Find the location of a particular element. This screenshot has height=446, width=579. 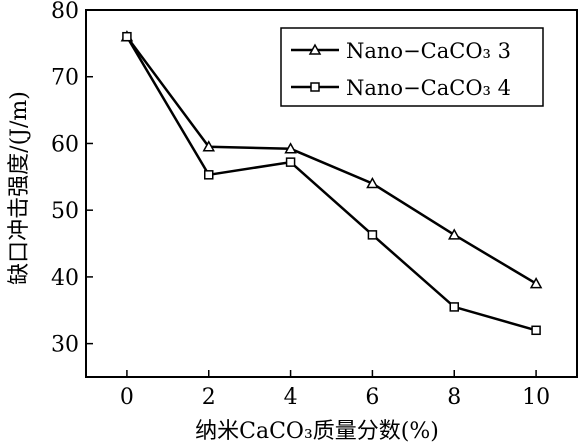

x-tick-label: 4 is located at coordinates (291, 397).